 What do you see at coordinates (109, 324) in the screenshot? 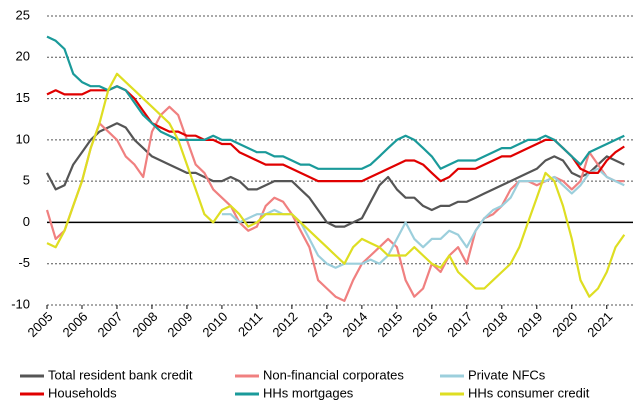
I see `x-tick-label: 2007` at bounding box center [109, 324].